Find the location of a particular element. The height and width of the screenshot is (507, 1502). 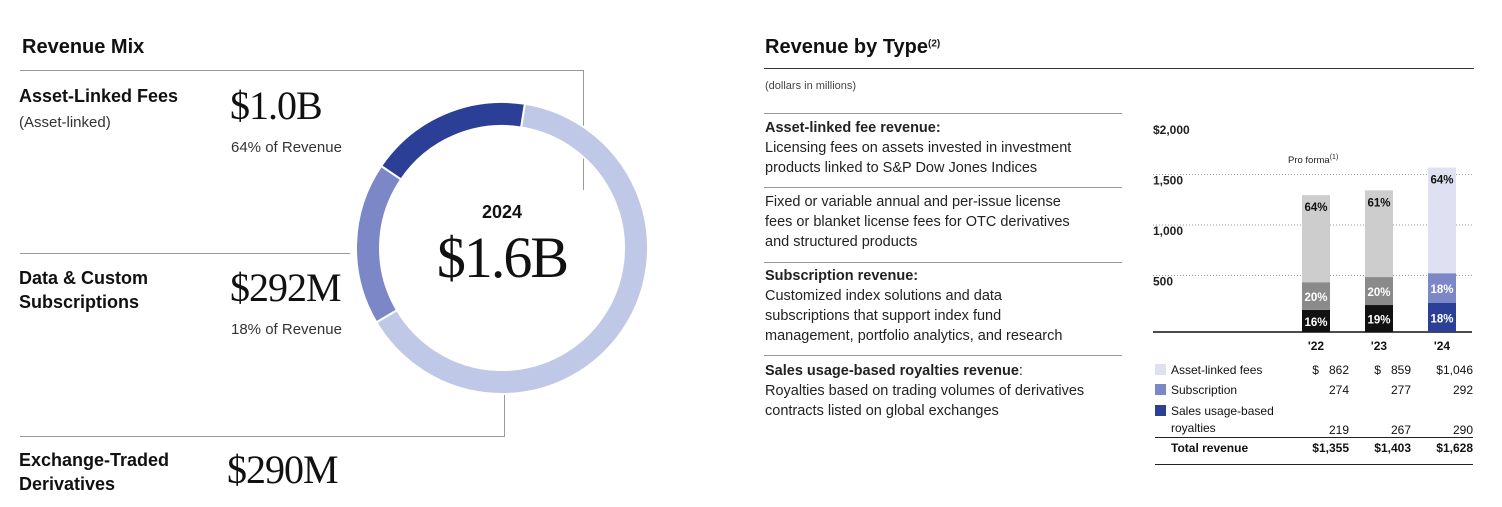

legend-swatch-royalties is located at coordinates (1160, 410).